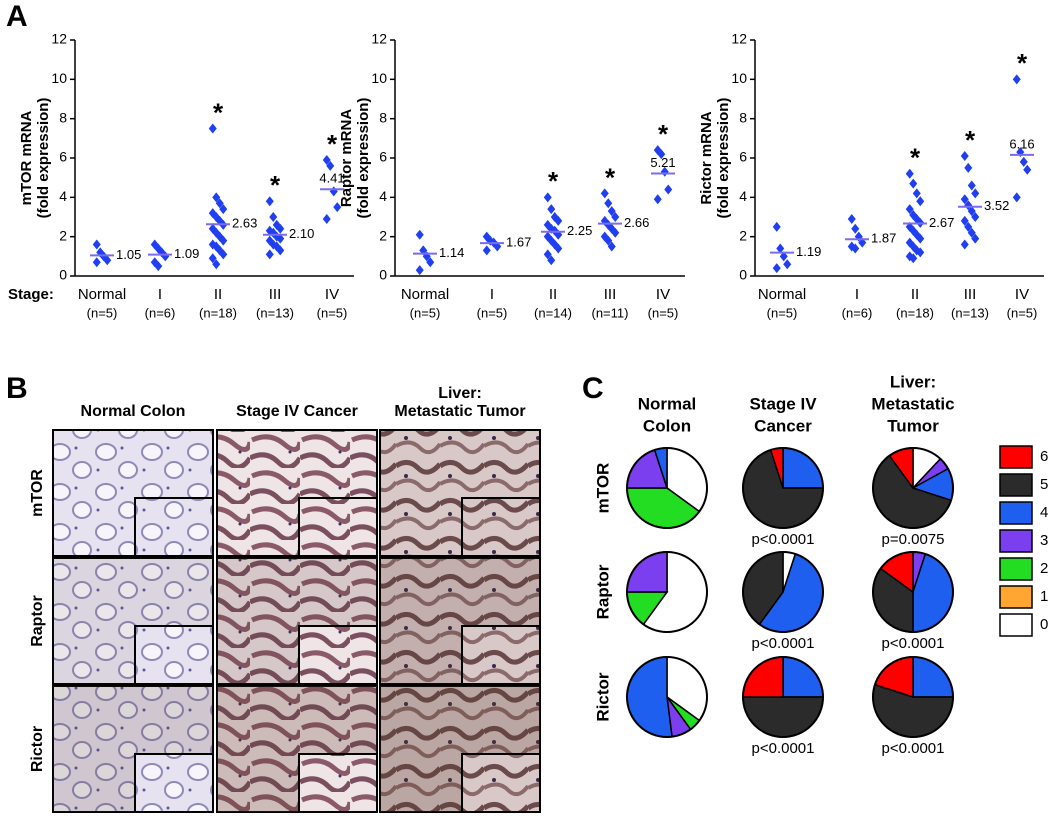 The width and height of the screenshot is (1050, 824). I want to click on panel-label: B, so click(17, 388).